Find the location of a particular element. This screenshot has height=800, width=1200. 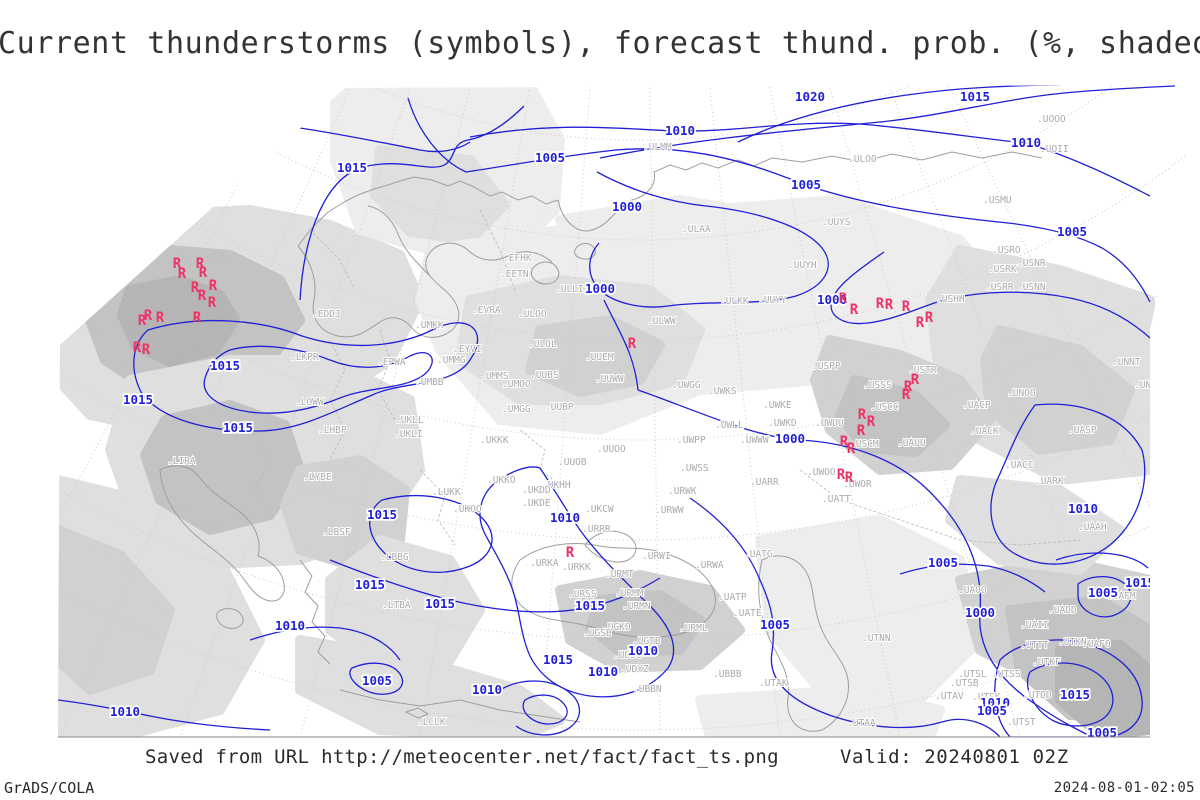

station-label: .URML is located at coordinates (693, 628).